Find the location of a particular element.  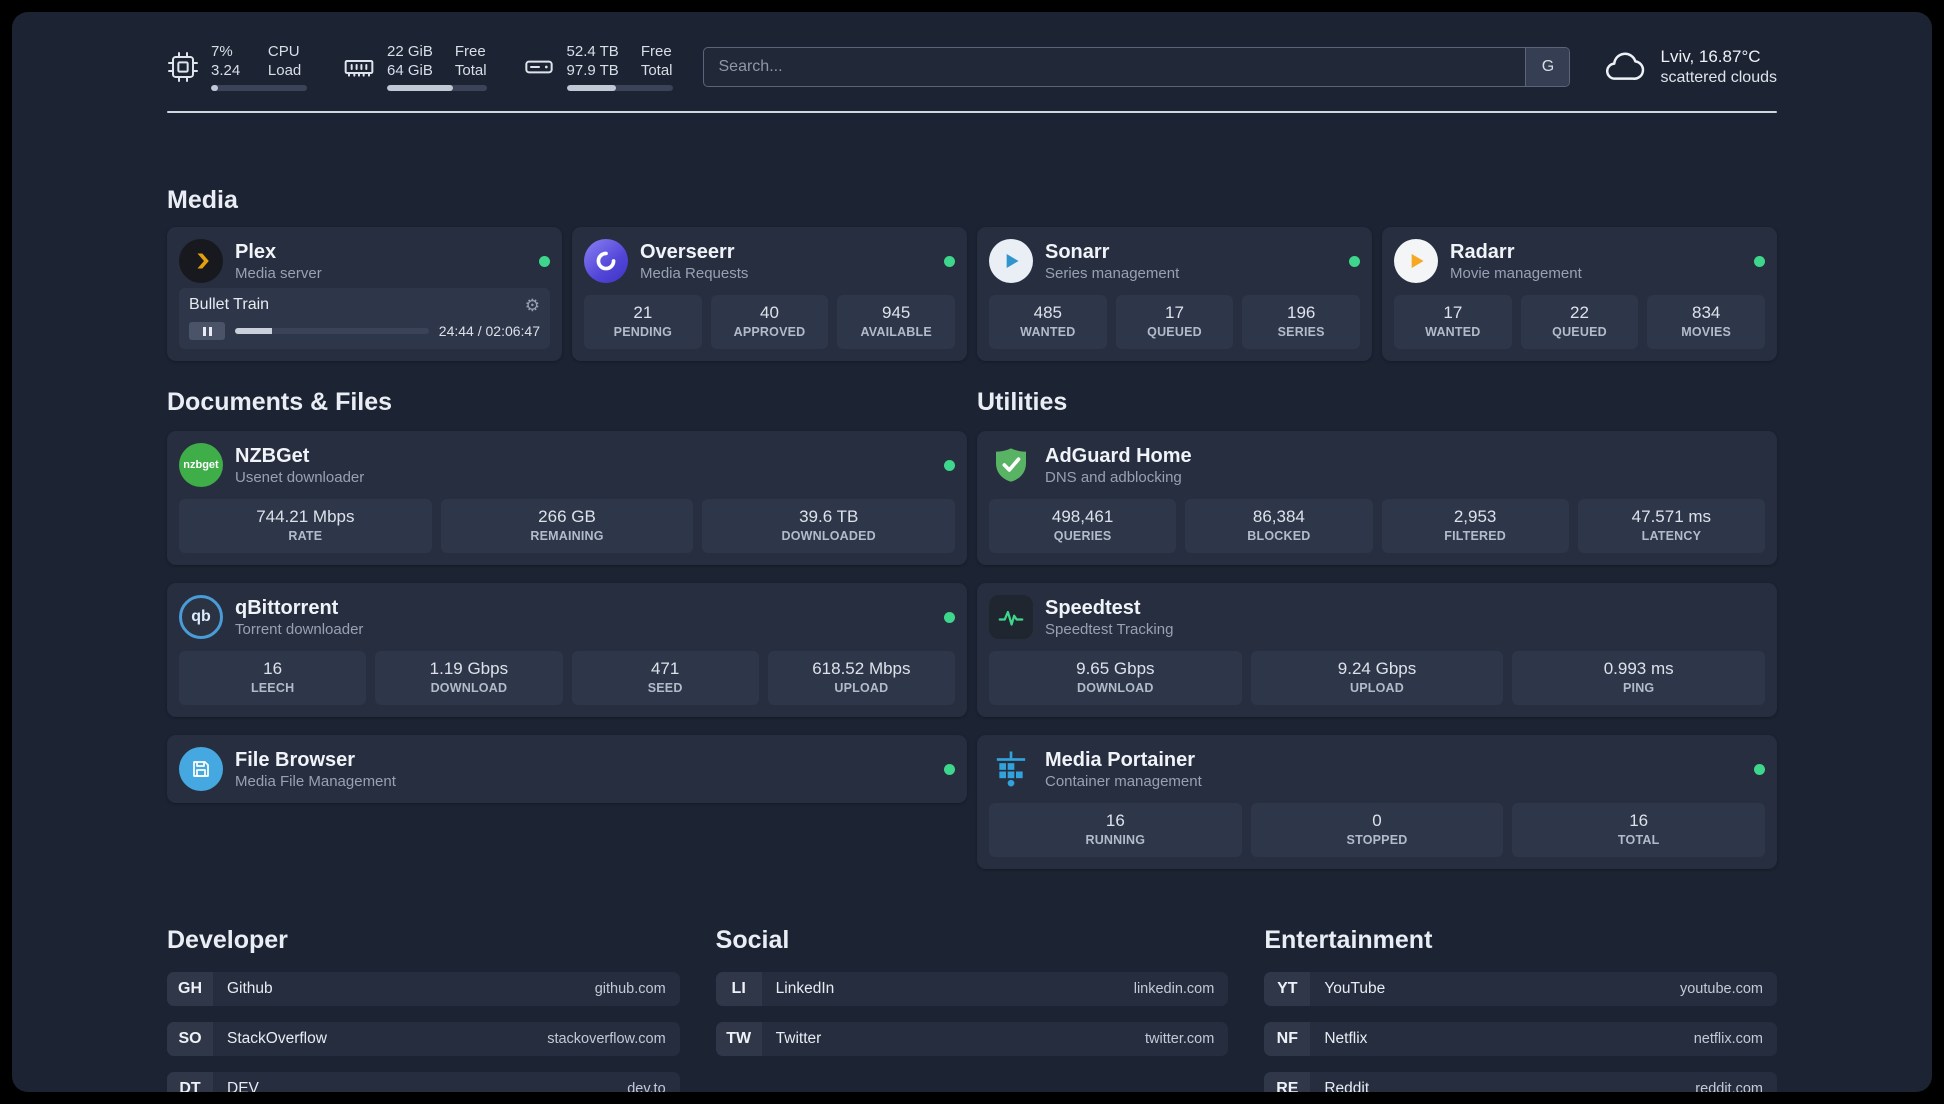

memory-progress-bar is located at coordinates (437, 88).